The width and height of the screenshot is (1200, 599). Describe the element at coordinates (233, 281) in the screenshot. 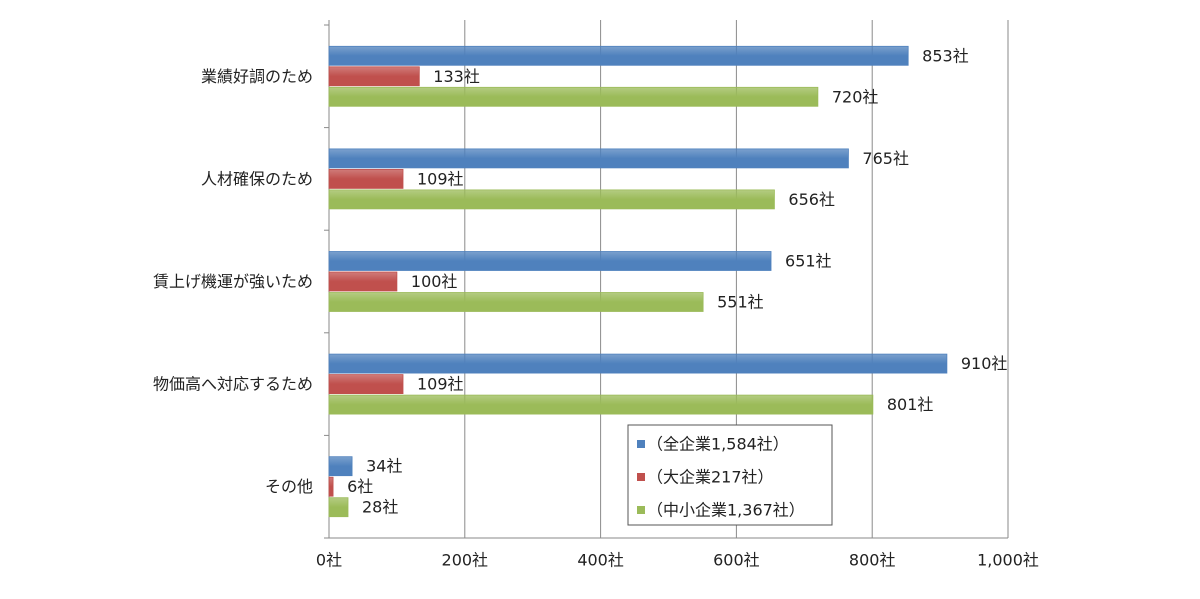

I see `y-tick-label: 賃上げ機運が強いため` at that location.